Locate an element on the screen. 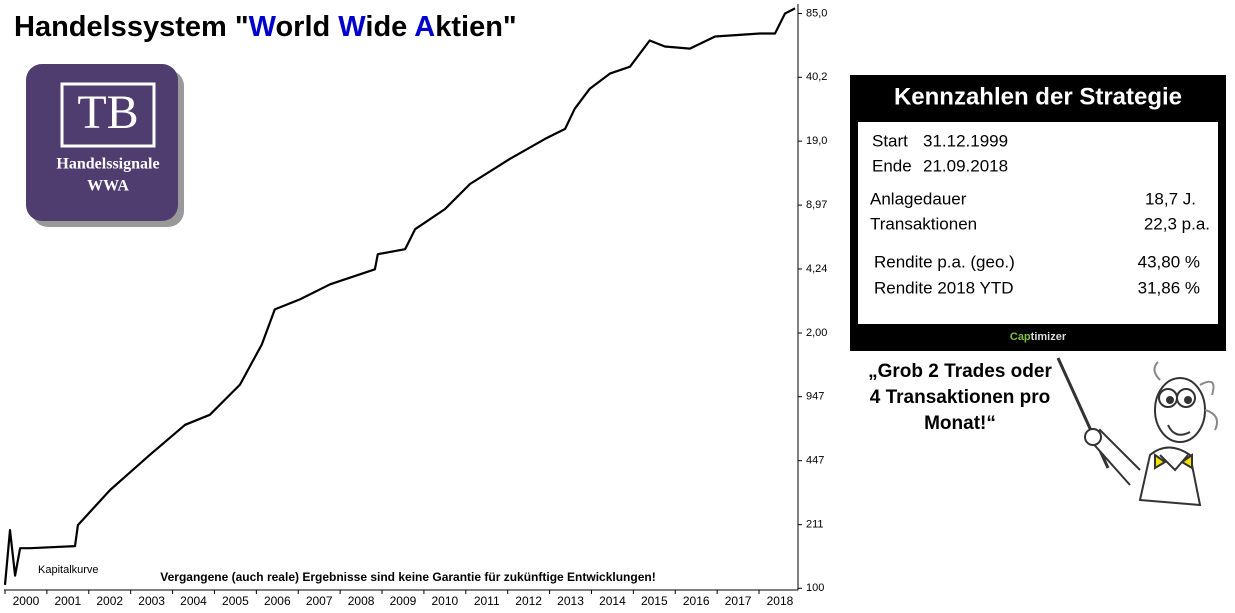  logo-line: WWA is located at coordinates (108, 186).